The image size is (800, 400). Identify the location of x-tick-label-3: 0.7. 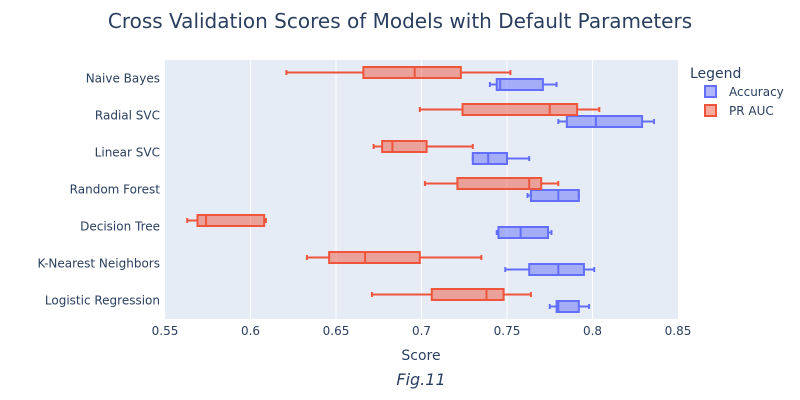
(421, 331).